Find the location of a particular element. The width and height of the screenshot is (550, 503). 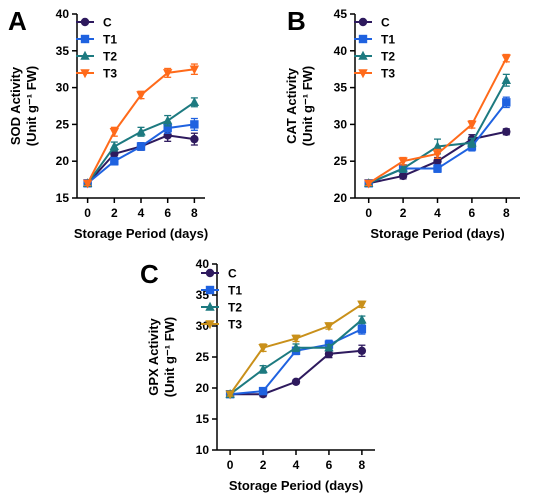

y-axis-title-line1: CAT Activity is located at coordinates (291, 105).